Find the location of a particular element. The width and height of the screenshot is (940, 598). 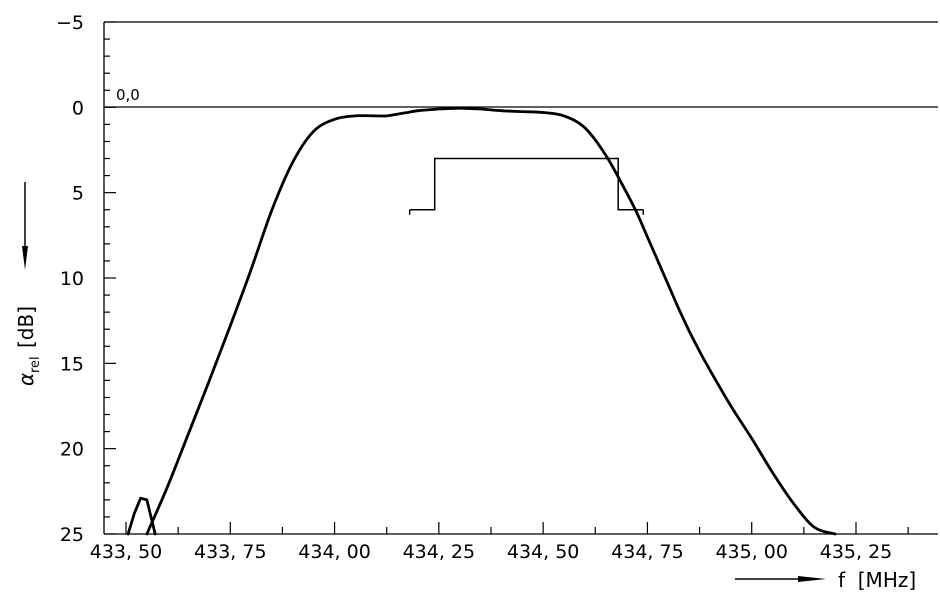

x-axis-direction-arrow is located at coordinates (780, 579).